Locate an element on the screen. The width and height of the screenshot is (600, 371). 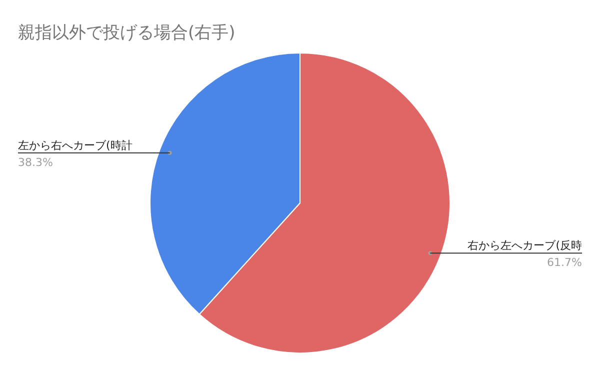
data-label: 38.3% is located at coordinates (35, 162).